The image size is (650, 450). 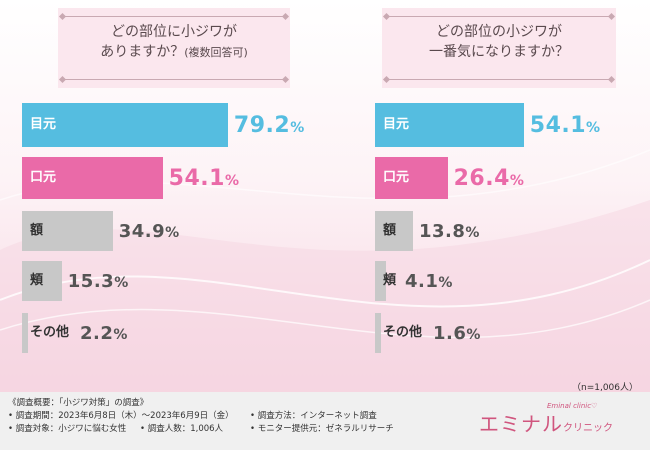 What do you see at coordinates (565, 125) in the screenshot?
I see `bar-value-label-0: 54.1%` at bounding box center [565, 125].